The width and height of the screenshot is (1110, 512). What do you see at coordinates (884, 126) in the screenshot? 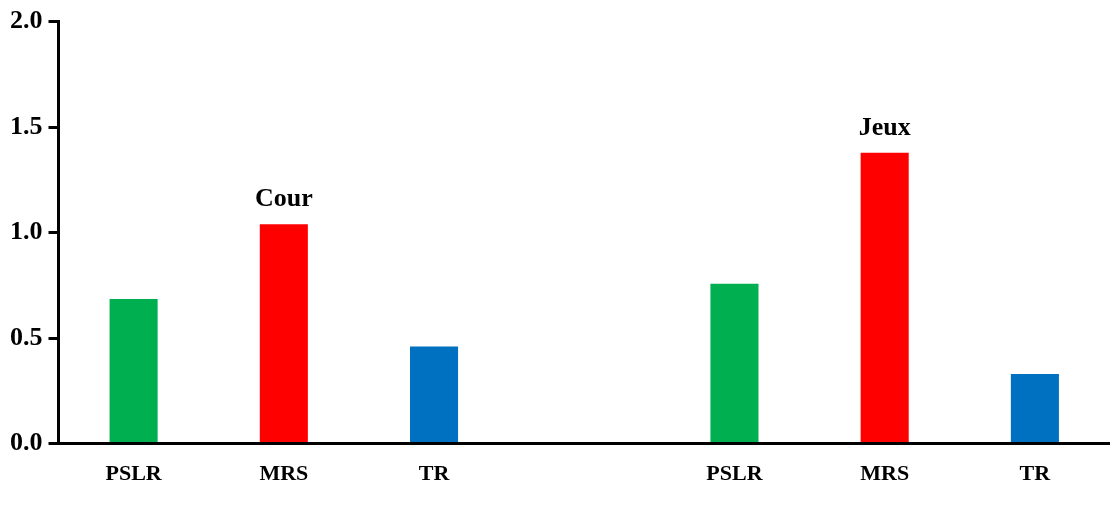
I see `annotation: Jeux` at bounding box center [884, 126].